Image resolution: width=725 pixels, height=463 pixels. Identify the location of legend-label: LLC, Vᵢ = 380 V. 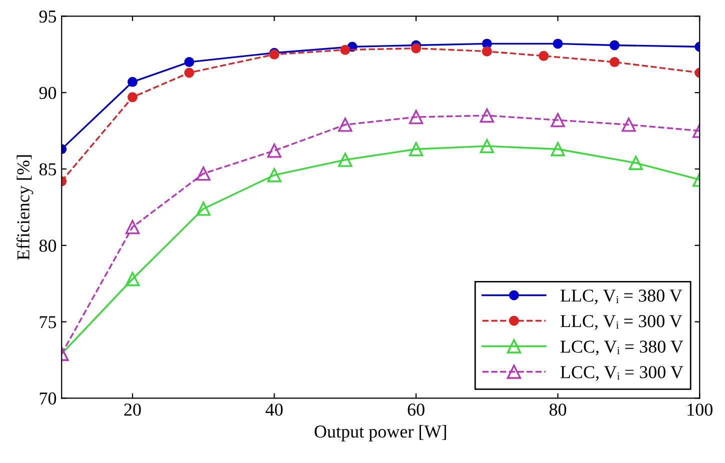
(621, 297).